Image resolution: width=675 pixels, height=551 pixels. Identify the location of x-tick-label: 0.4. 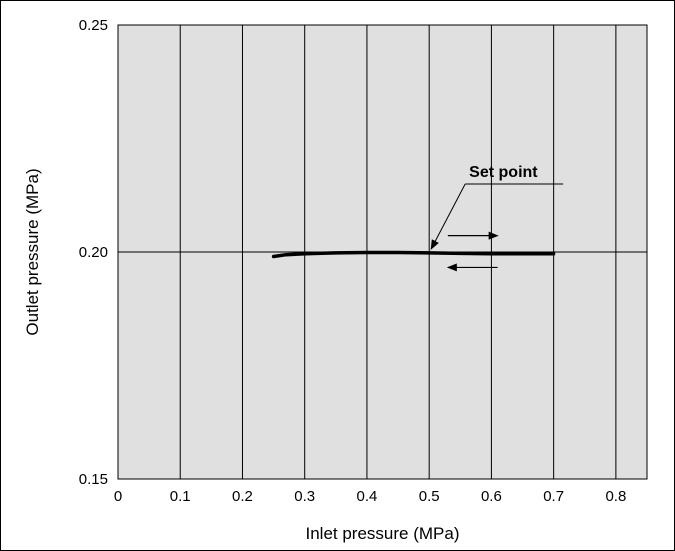
(367, 496).